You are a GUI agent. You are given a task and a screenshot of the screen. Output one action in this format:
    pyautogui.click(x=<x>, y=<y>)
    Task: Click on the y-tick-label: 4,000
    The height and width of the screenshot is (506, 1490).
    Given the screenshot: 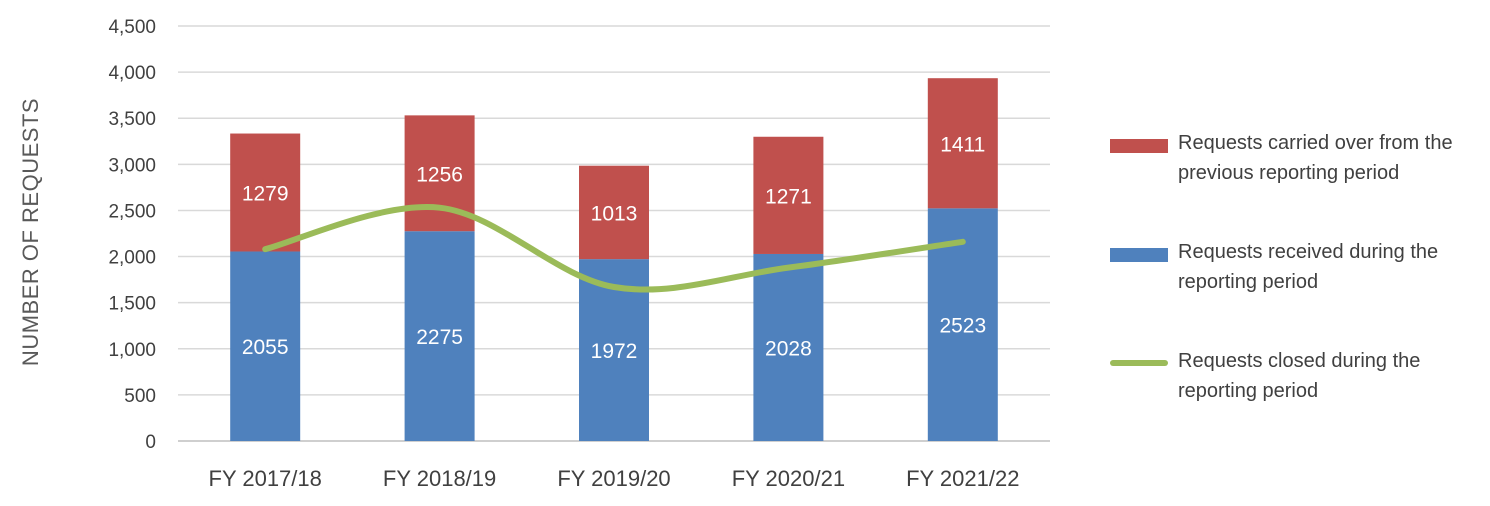 What is the action you would take?
    pyautogui.click(x=132, y=73)
    